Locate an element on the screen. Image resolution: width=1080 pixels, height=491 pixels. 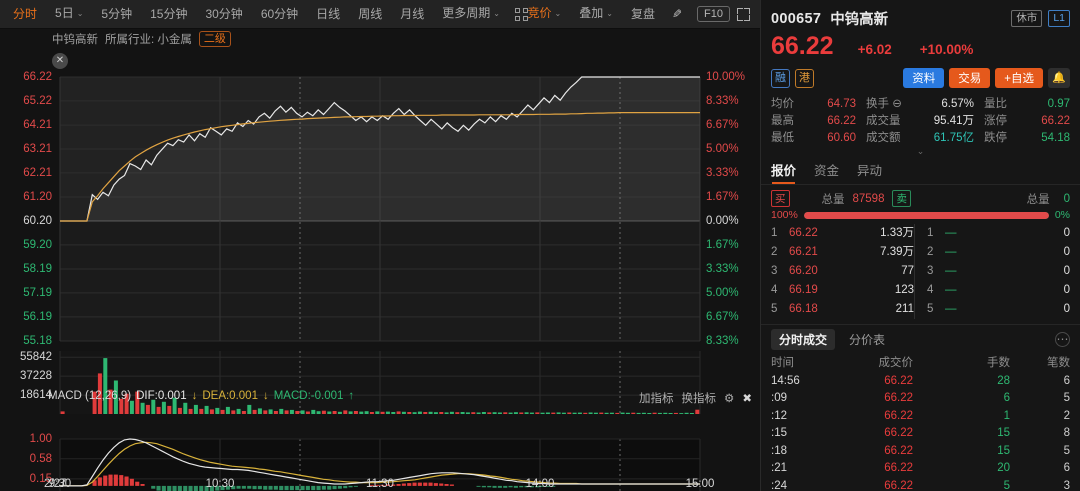
price-axis-label: 58.19 is located at coordinates (37, 269).